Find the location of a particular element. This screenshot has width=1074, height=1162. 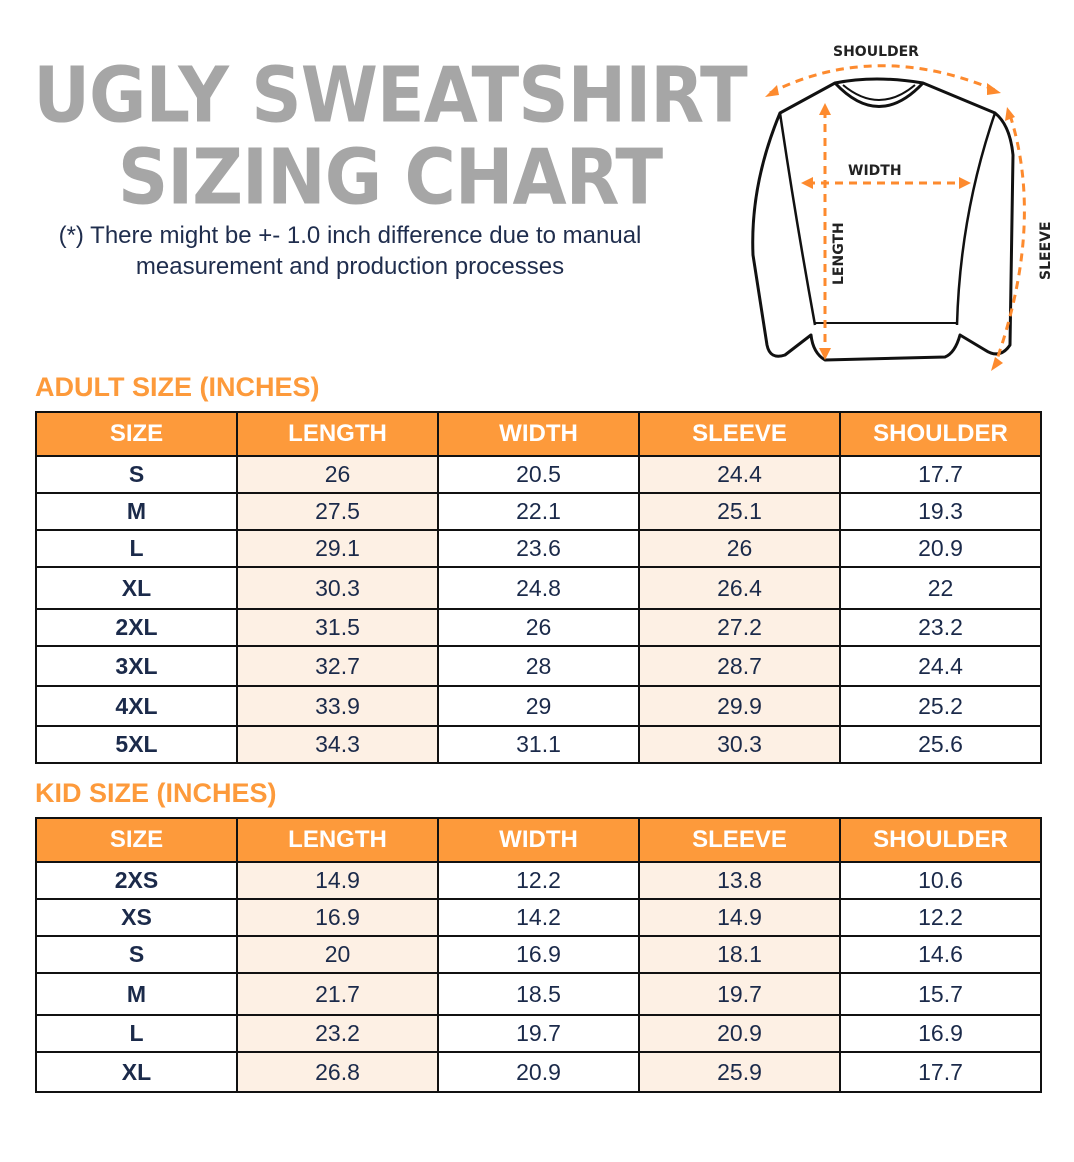

measurement-cell: 24.4 is located at coordinates (940, 666).